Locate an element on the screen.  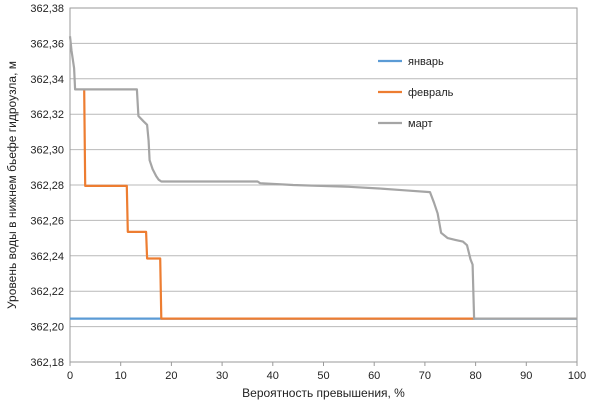
y-tick-label: 362,28 is located at coordinates (47, 186).